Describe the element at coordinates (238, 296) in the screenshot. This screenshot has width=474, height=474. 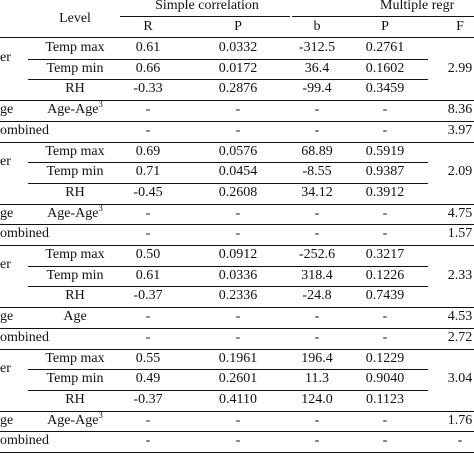
I see `p-cell: 0.2336` at that location.